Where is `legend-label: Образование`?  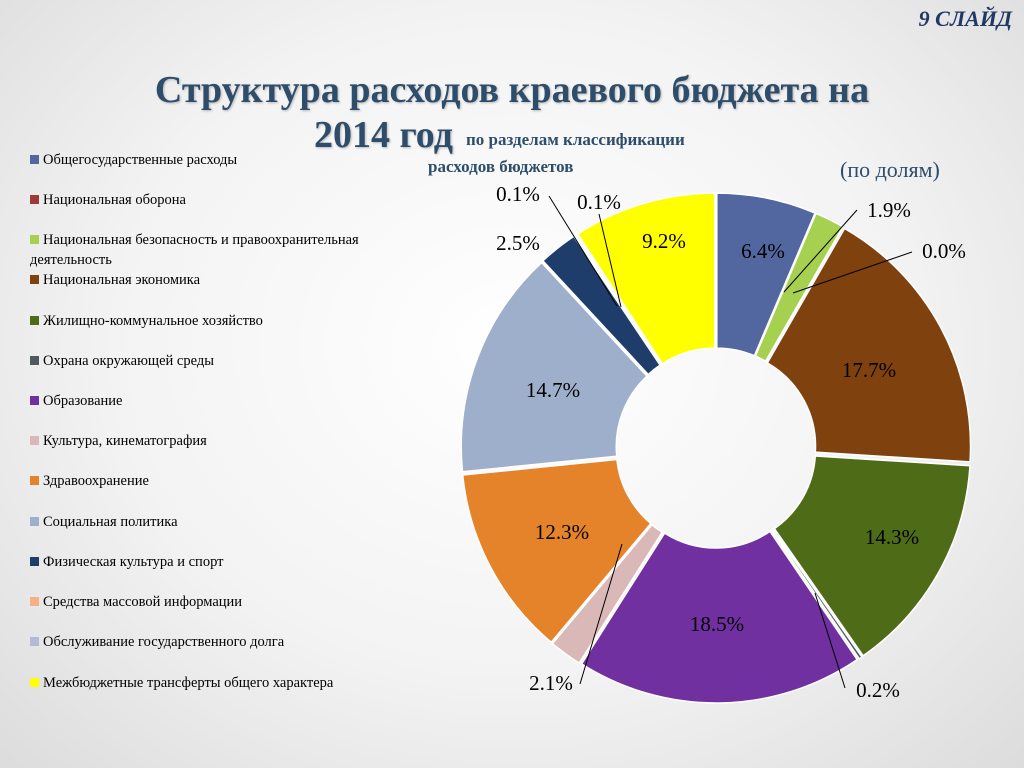
legend-label: Образование is located at coordinates (83, 401).